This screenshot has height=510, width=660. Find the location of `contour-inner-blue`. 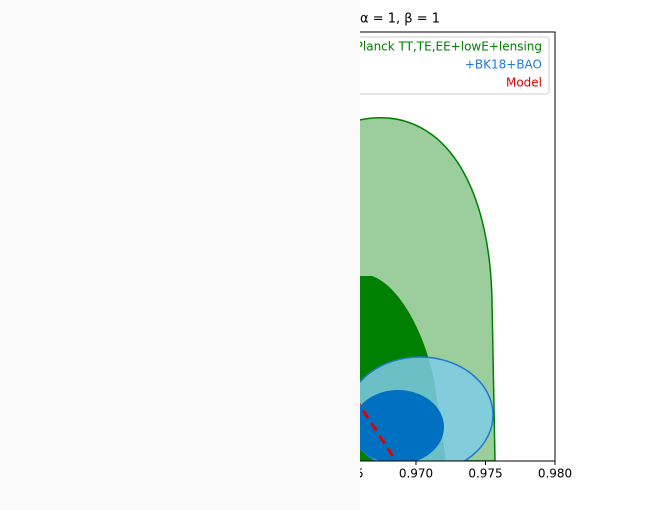

contour-inner-blue is located at coordinates (398, 425).